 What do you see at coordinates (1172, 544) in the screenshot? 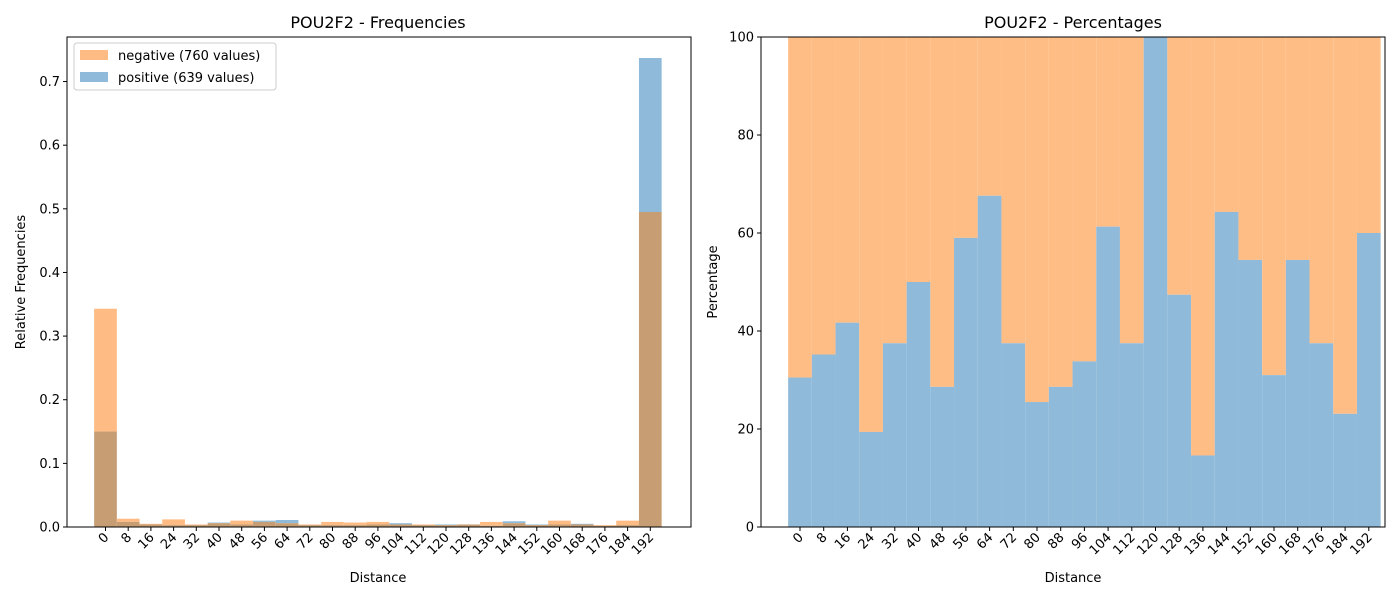
I see `x-tick-label: 128` at bounding box center [1172, 544].